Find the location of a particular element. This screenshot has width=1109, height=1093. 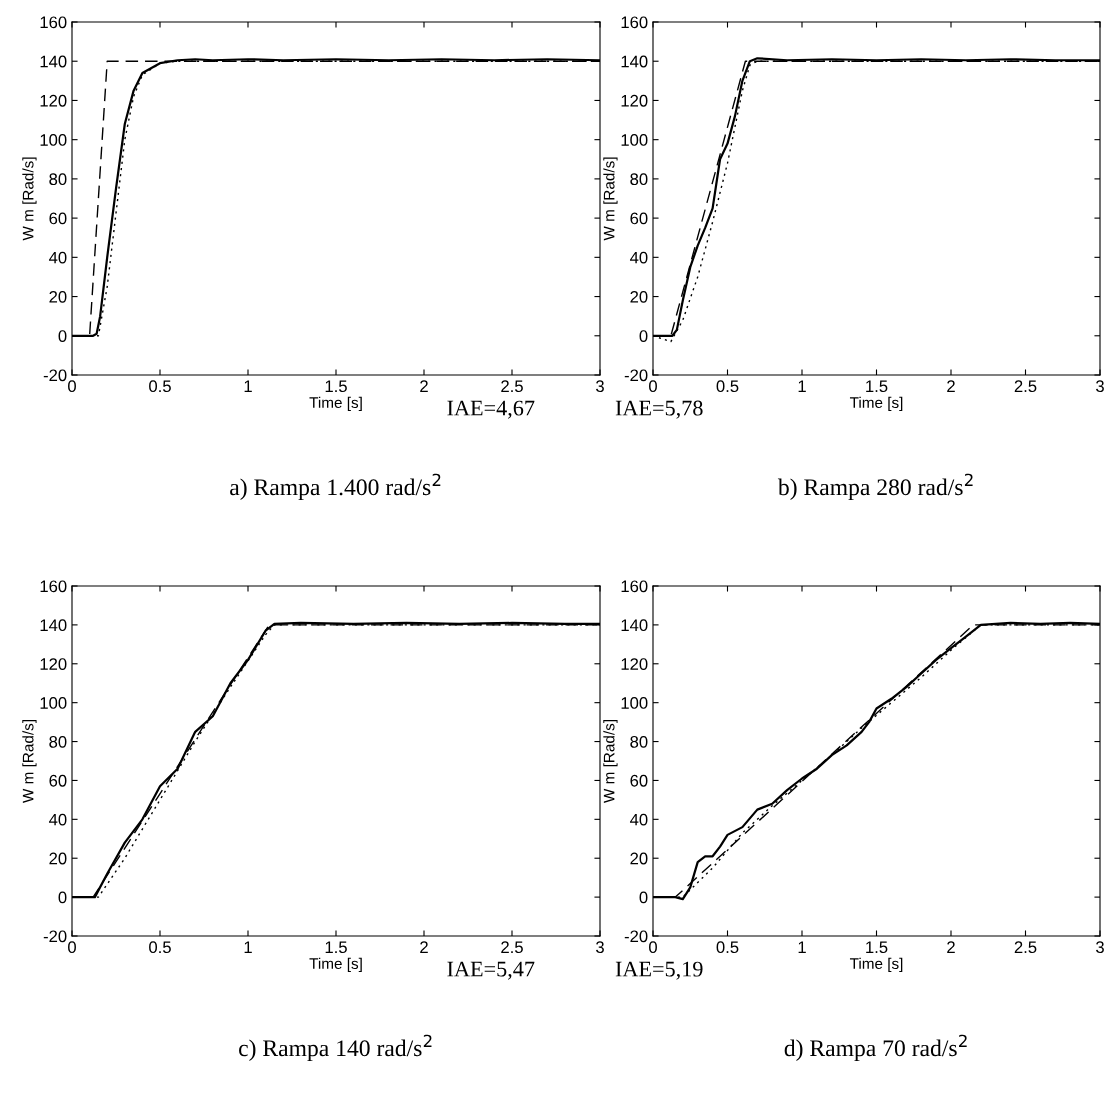

text: IAE=4,67 is located at coordinates (491, 409).